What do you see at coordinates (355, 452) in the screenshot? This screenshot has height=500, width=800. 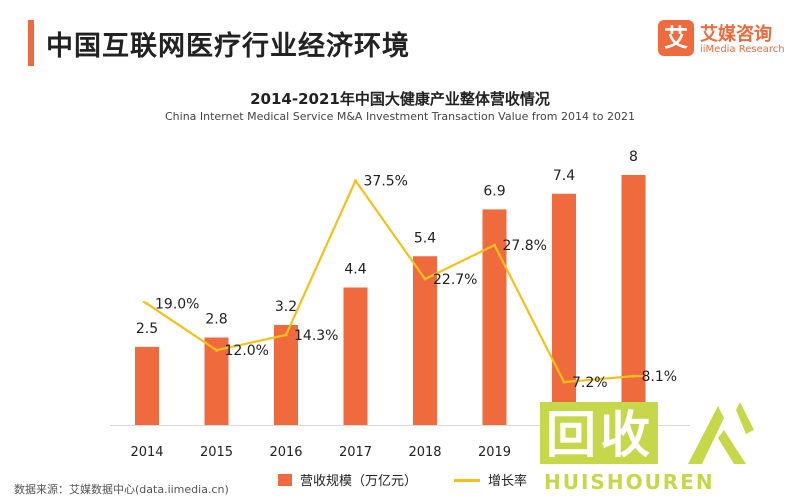 I see `x-tick-2017: 2017` at bounding box center [355, 452].